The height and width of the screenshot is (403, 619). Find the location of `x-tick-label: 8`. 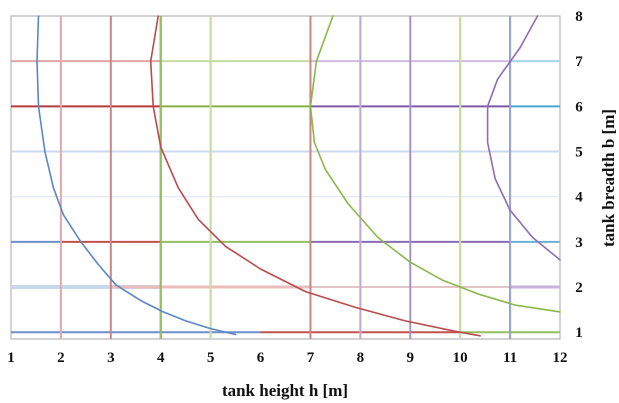

x-tick-label: 8 is located at coordinates (361, 358).